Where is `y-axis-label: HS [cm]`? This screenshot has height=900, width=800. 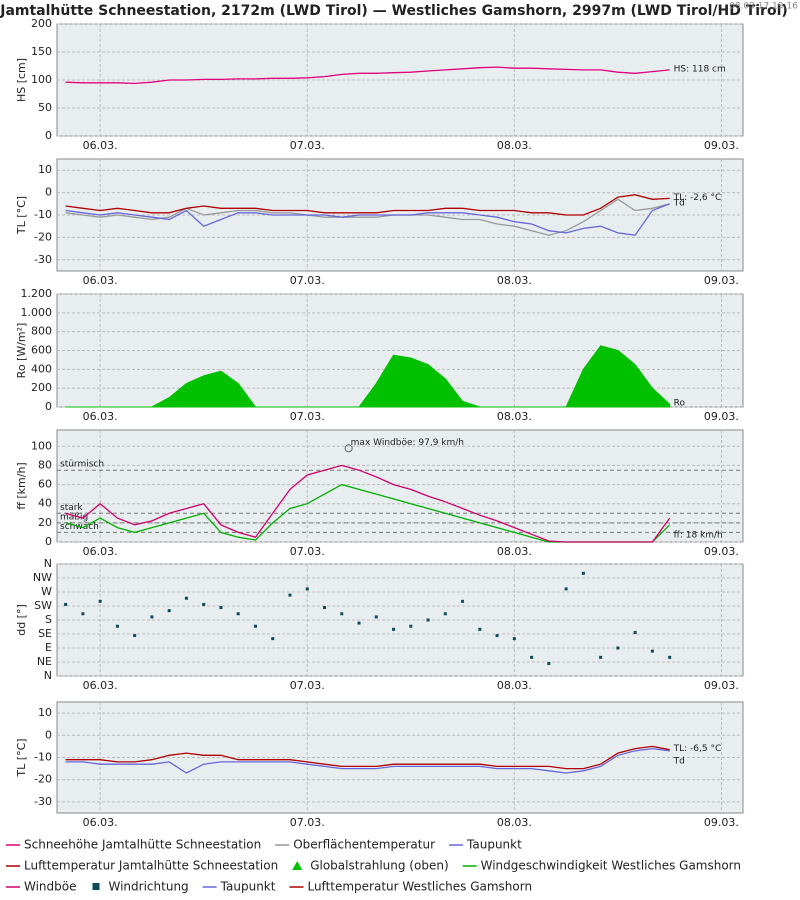 y-axis-label: HS [cm] is located at coordinates (21, 80).